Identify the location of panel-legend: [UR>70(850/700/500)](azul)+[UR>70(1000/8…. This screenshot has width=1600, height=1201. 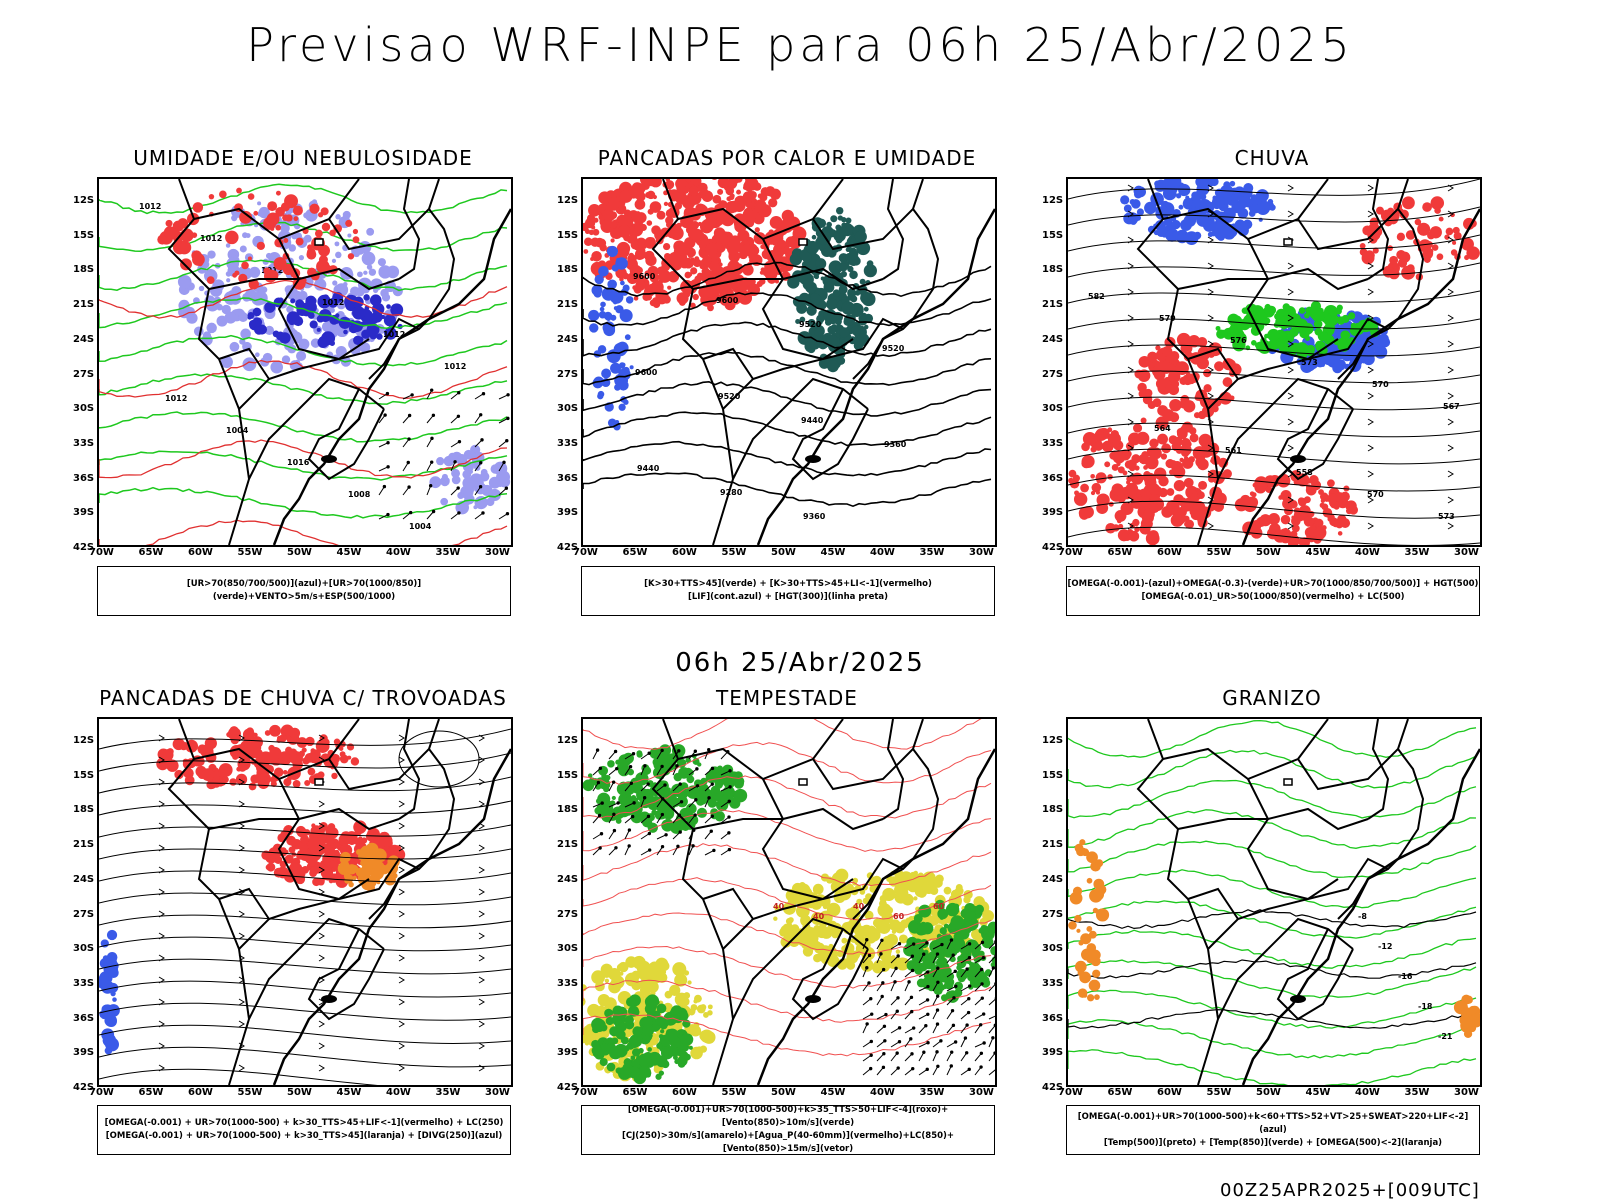
(304, 591).